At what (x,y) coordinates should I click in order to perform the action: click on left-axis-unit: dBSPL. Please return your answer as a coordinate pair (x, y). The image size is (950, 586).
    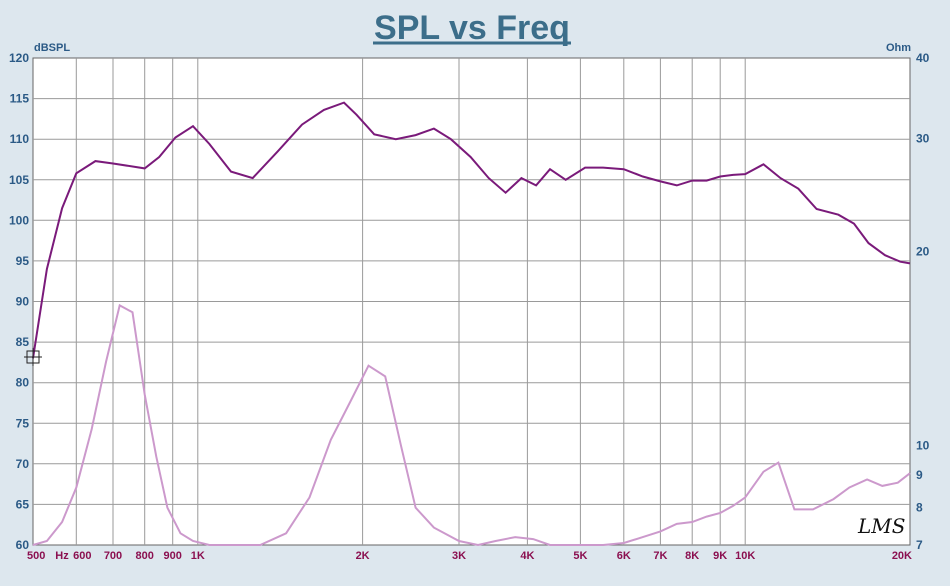
    Looking at the image, I should click on (52, 48).